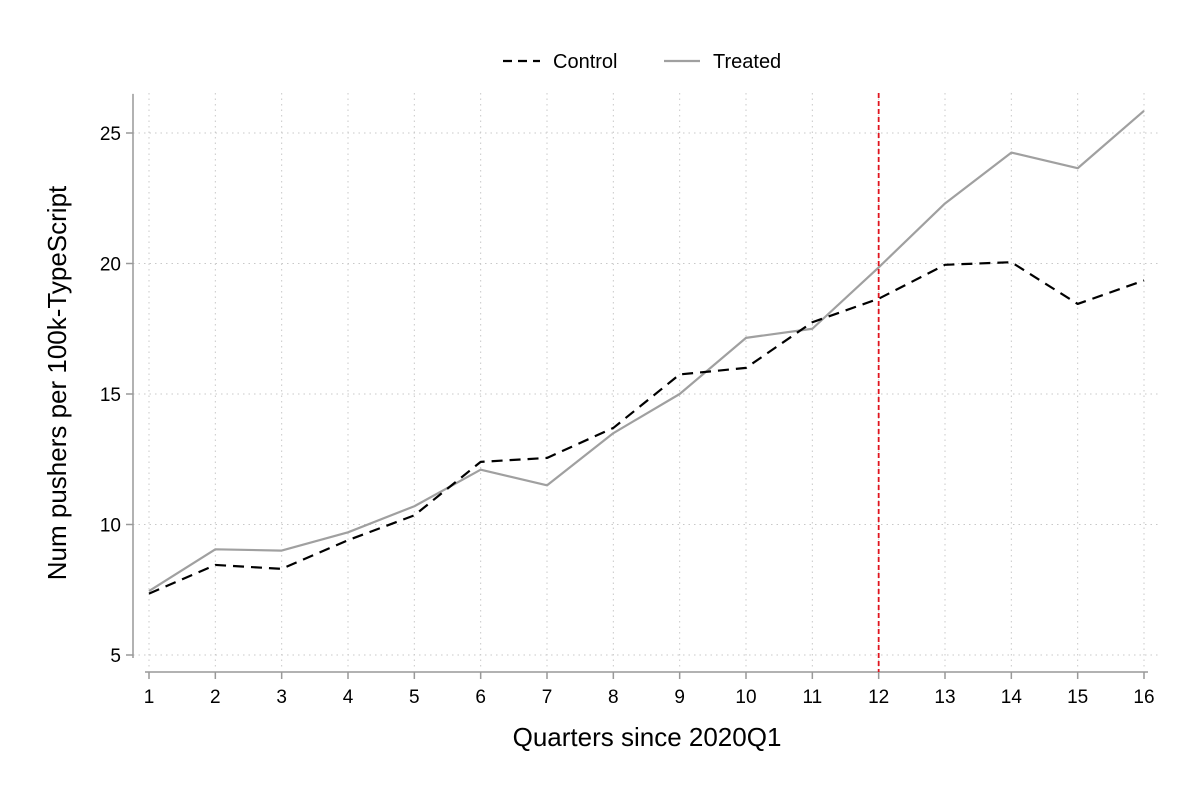 The image size is (1191, 794). Describe the element at coordinates (414, 697) in the screenshot. I see `x-tick-label-5: 5` at that location.